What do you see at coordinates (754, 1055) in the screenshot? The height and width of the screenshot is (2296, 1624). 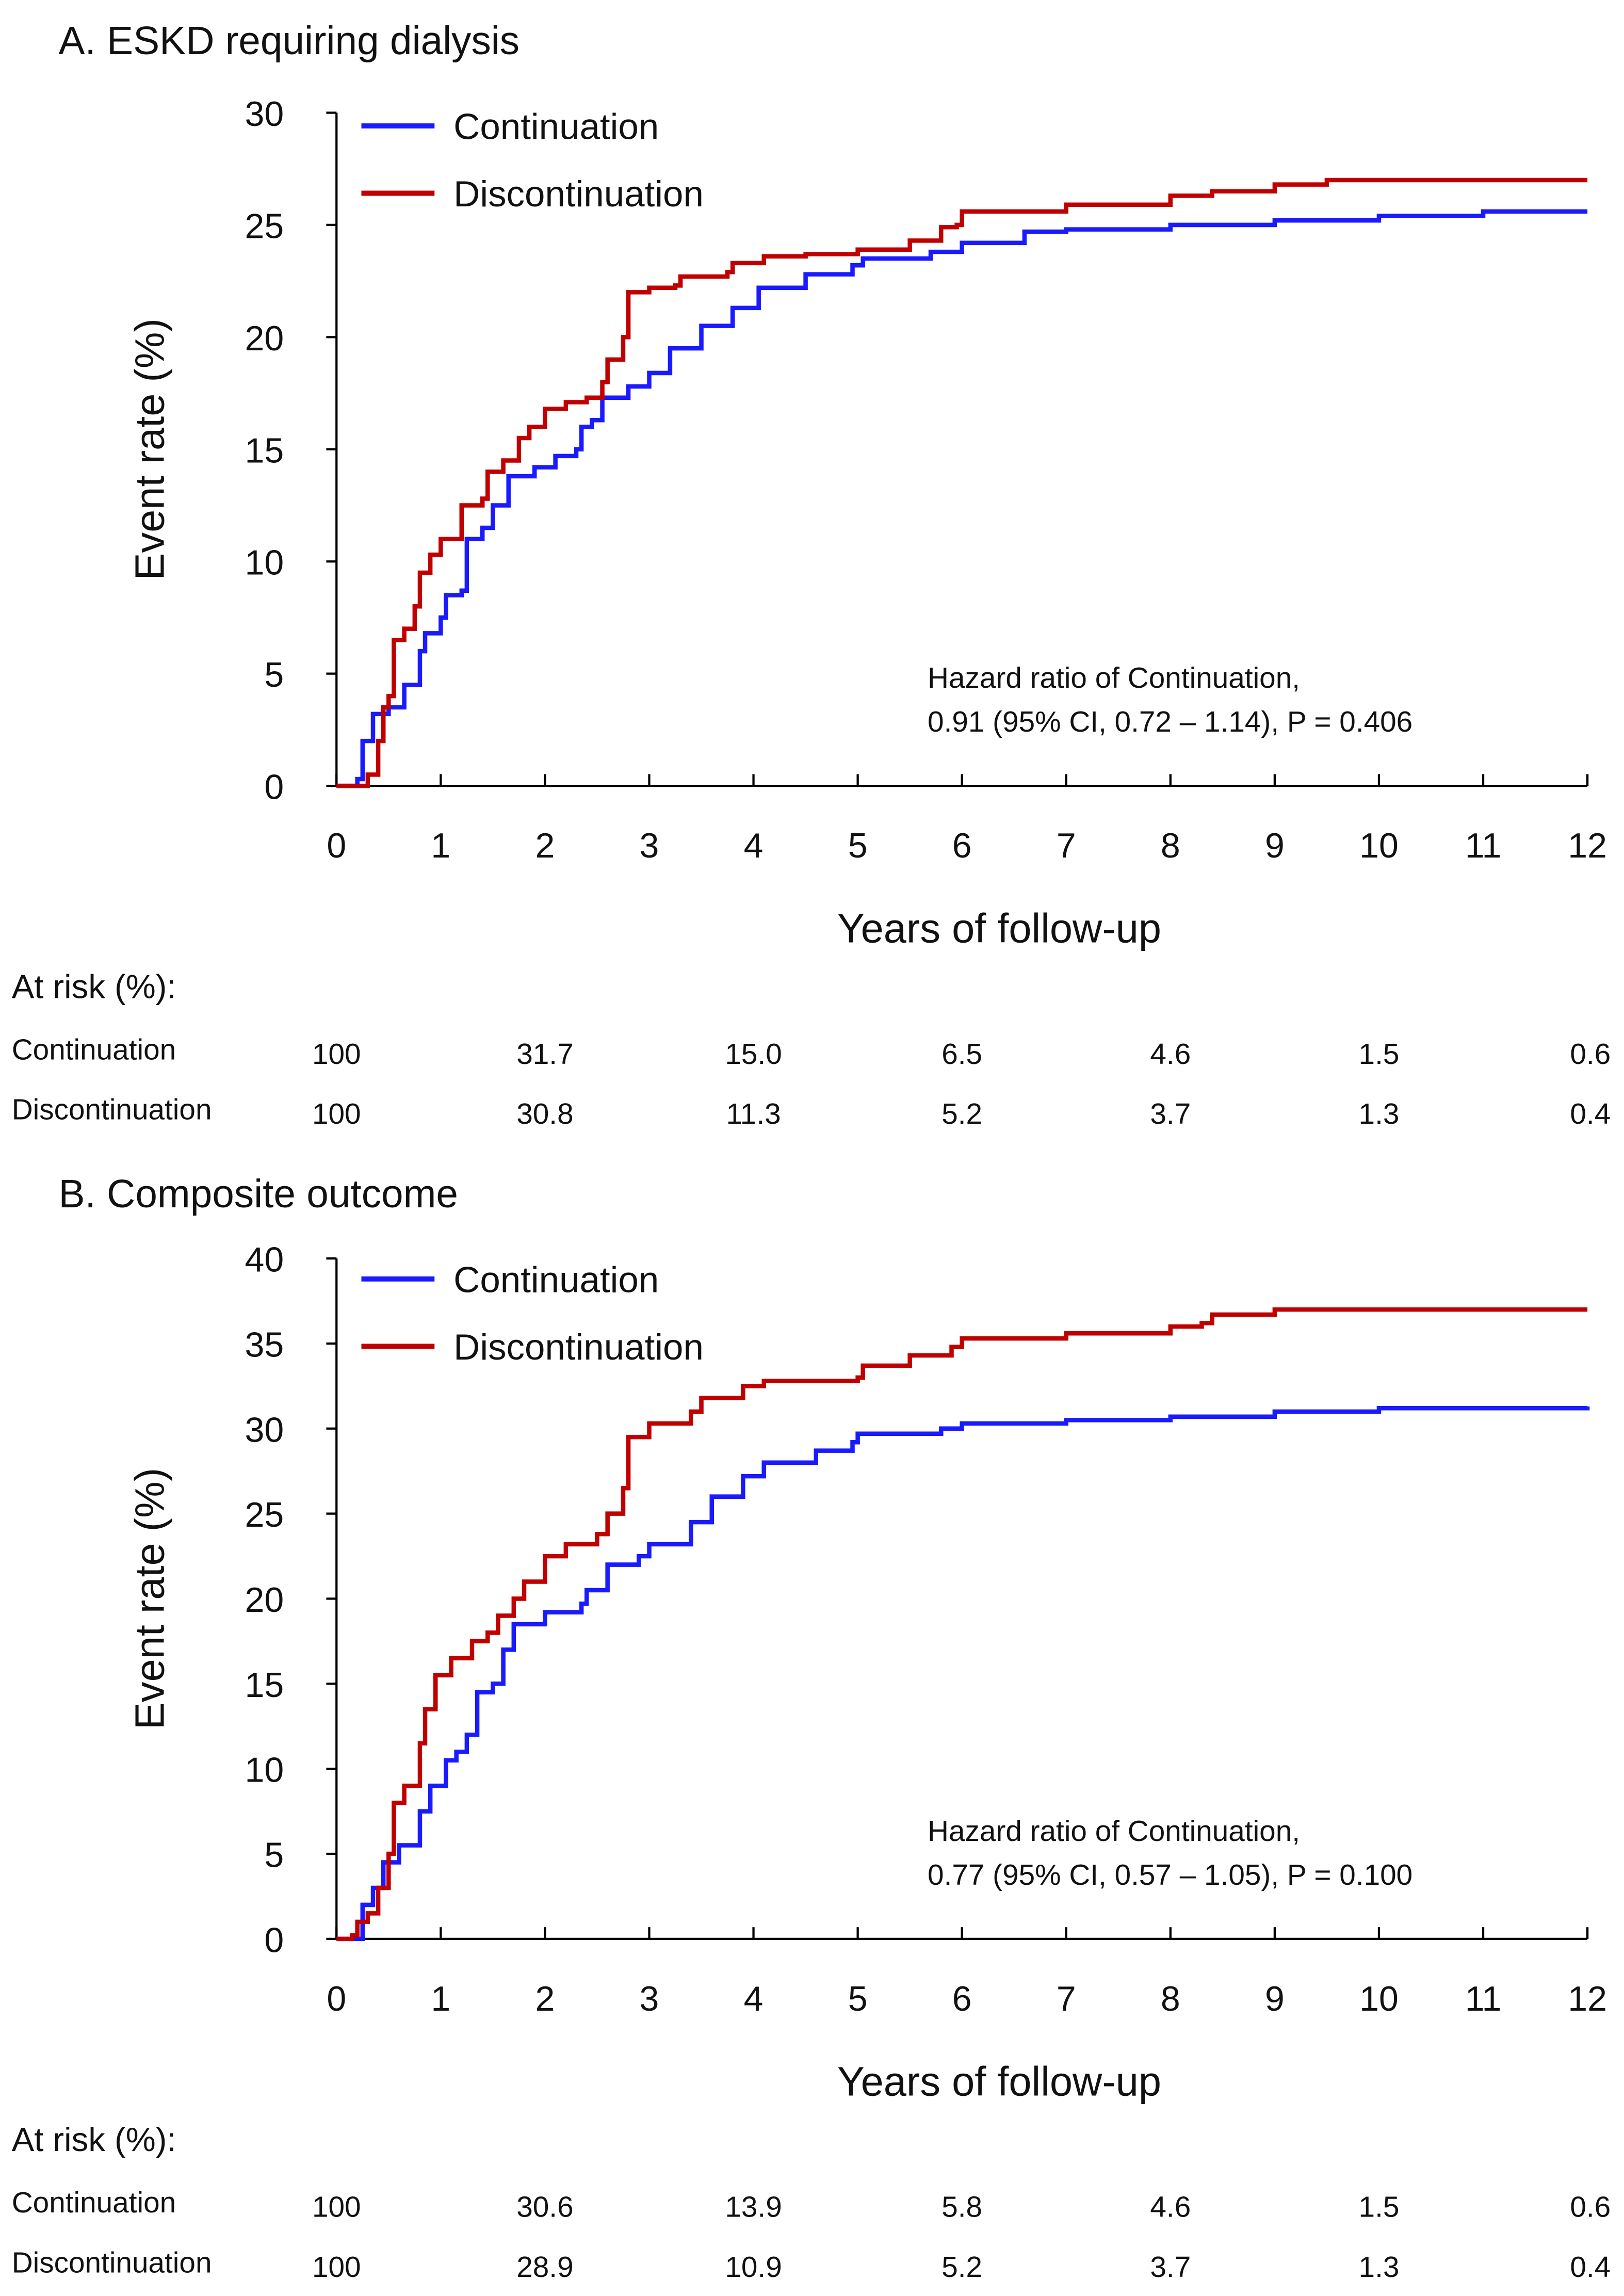 I see `at-risk-value: 15.0` at bounding box center [754, 1055].